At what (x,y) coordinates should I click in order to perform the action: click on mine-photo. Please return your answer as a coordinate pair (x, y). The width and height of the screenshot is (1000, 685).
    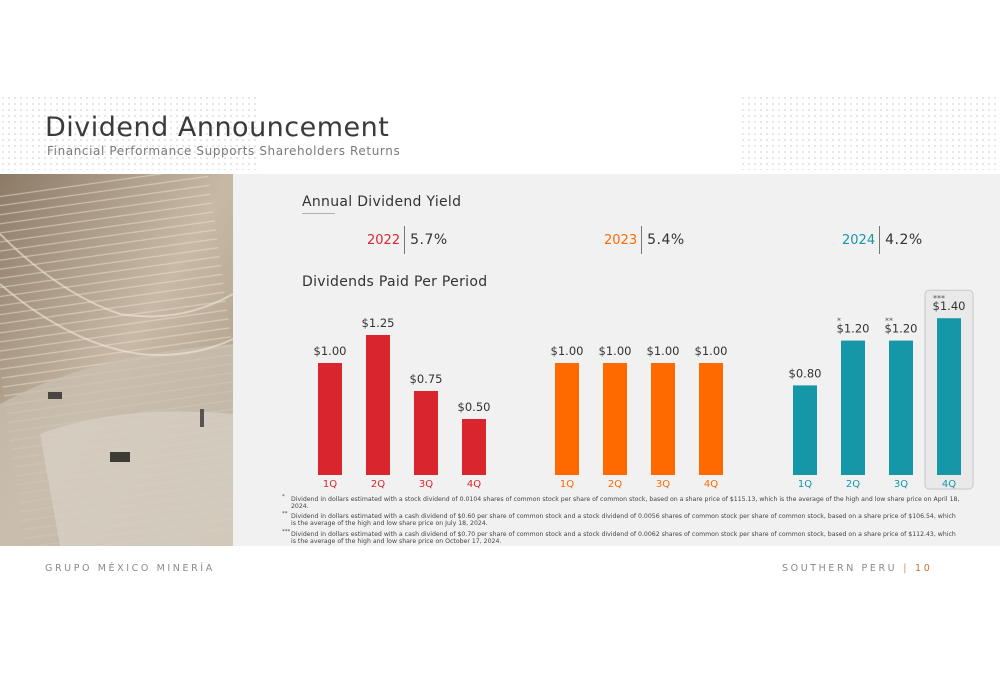
    Looking at the image, I should click on (116, 360).